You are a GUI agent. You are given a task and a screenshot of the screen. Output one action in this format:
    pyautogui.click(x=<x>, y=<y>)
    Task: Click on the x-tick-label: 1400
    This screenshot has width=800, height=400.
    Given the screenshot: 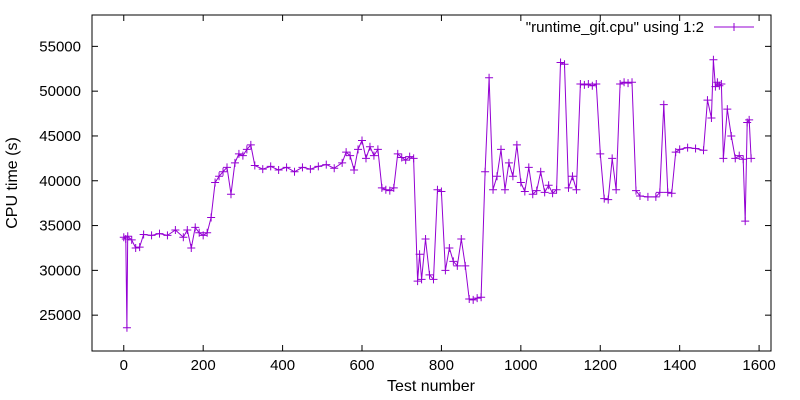 What is the action you would take?
    pyautogui.click(x=679, y=365)
    